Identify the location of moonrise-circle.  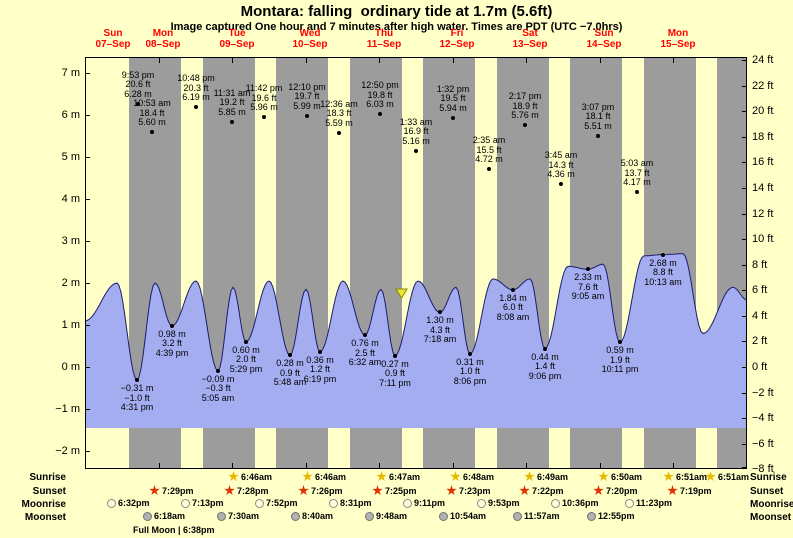
(629, 503).